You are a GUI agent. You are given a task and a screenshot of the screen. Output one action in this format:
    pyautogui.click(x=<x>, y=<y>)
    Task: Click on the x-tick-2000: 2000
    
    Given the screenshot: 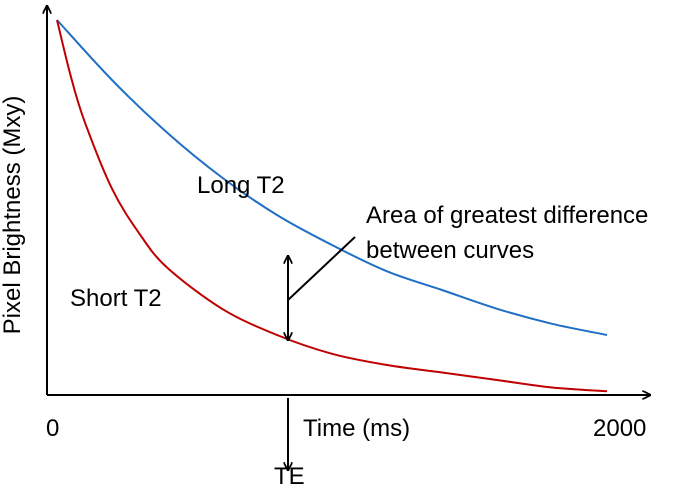 What is the action you would take?
    pyautogui.click(x=619, y=428)
    